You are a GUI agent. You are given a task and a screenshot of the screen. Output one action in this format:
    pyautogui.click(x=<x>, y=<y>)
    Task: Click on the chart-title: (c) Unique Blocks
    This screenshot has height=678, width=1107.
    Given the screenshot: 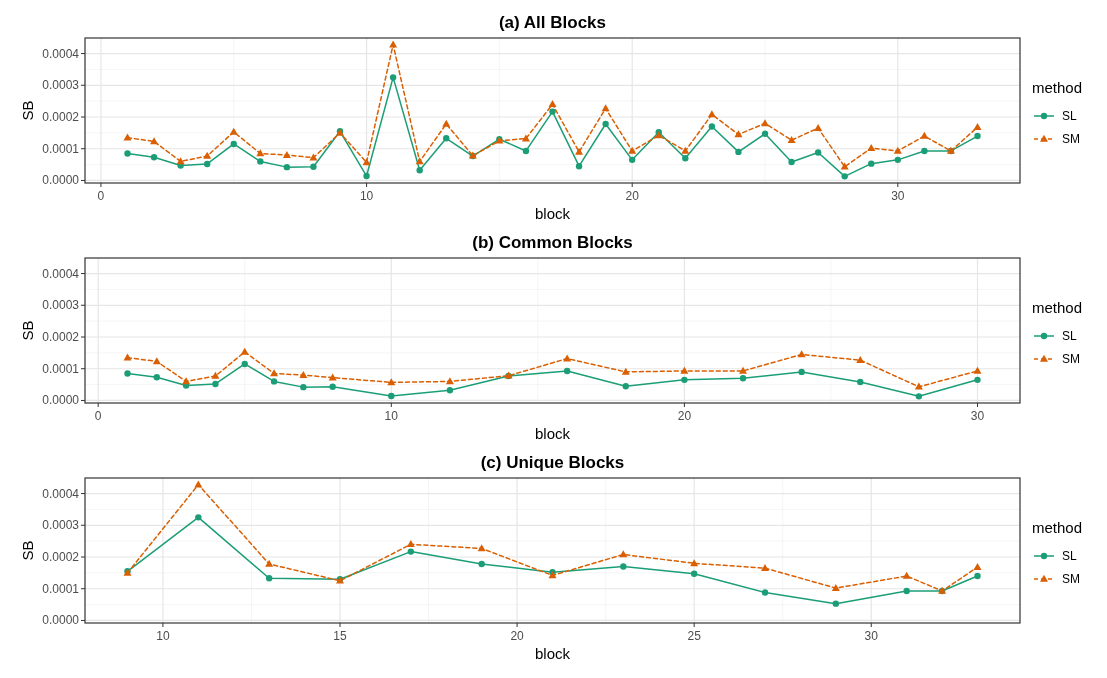 What is the action you would take?
    pyautogui.click(x=552, y=462)
    